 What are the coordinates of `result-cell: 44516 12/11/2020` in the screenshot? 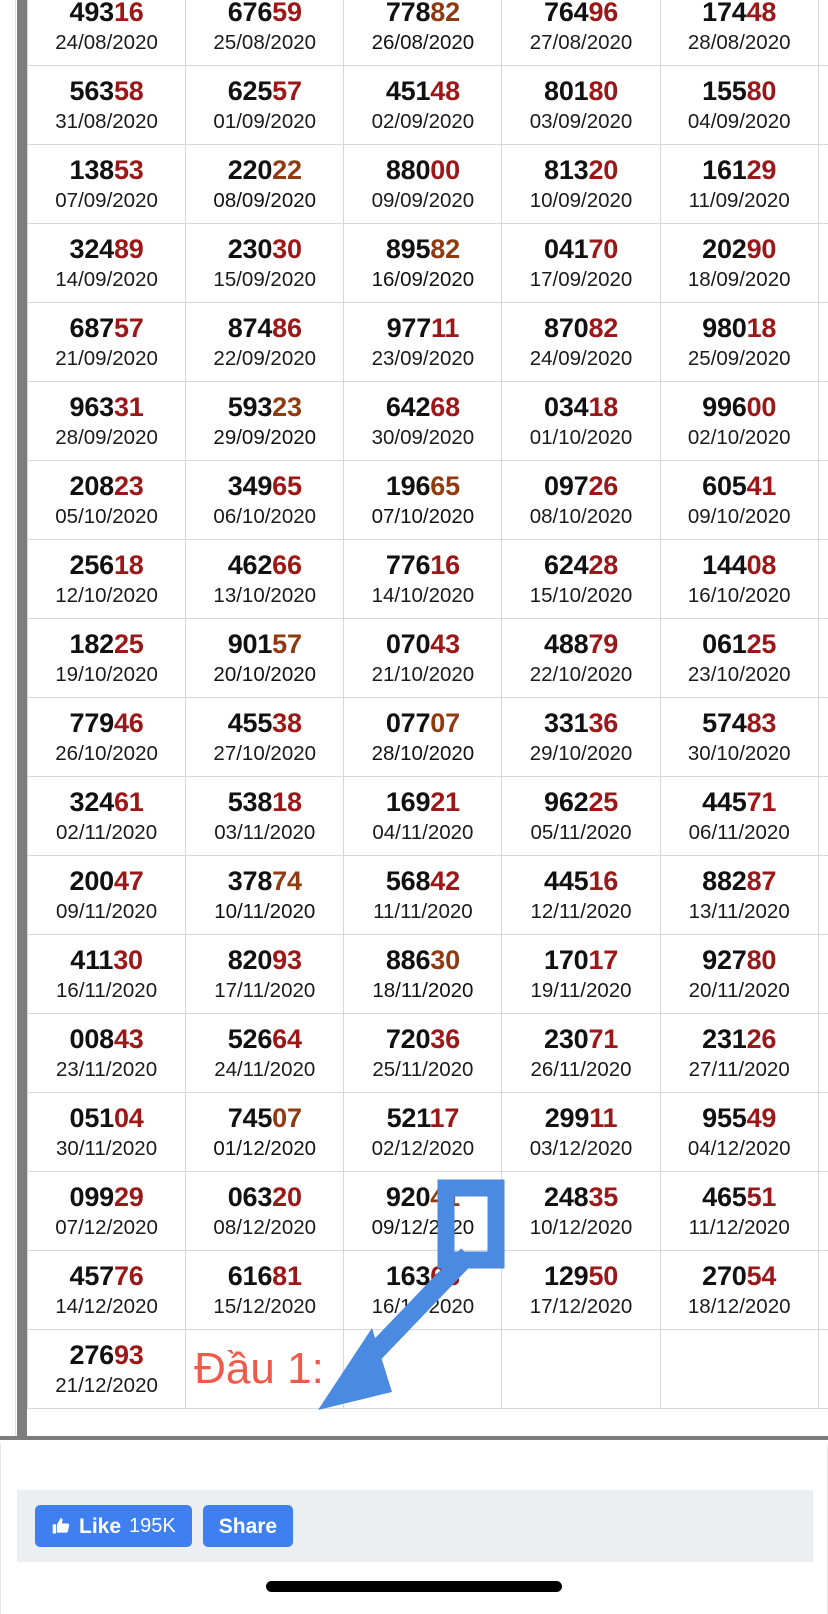 It's located at (581, 895).